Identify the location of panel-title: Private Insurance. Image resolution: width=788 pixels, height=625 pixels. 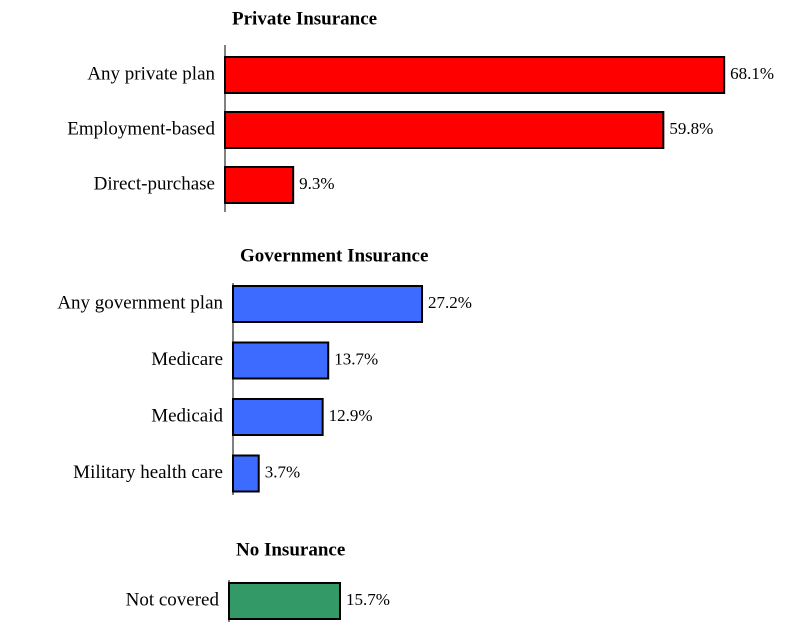
(304, 18).